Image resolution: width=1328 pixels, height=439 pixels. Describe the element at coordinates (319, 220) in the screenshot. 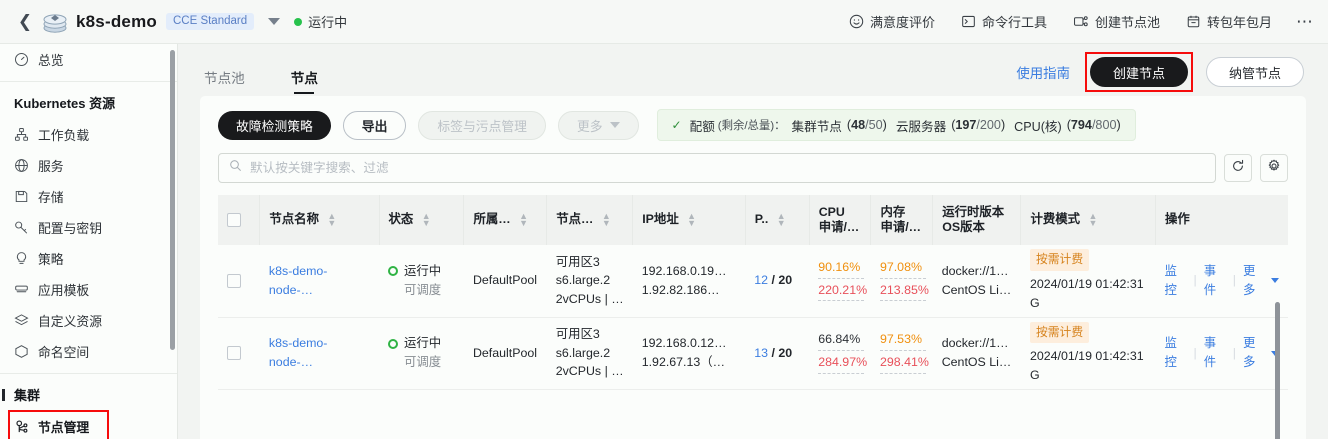

I see `th-node-name: 节点名称 ▲ ▼` at that location.